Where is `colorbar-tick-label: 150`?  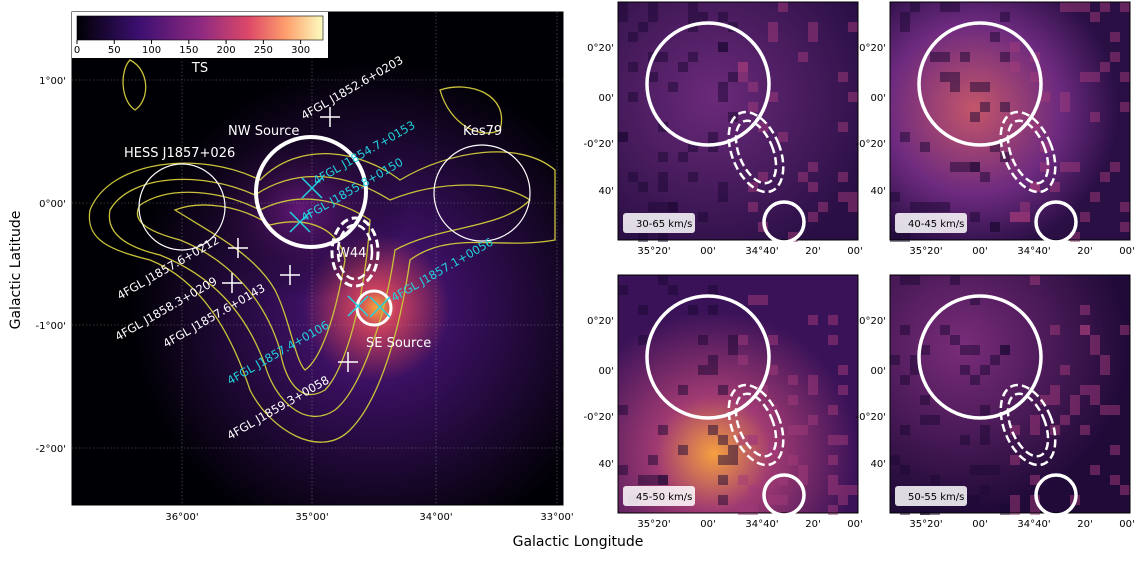
colorbar-tick-label: 150 is located at coordinates (188, 50).